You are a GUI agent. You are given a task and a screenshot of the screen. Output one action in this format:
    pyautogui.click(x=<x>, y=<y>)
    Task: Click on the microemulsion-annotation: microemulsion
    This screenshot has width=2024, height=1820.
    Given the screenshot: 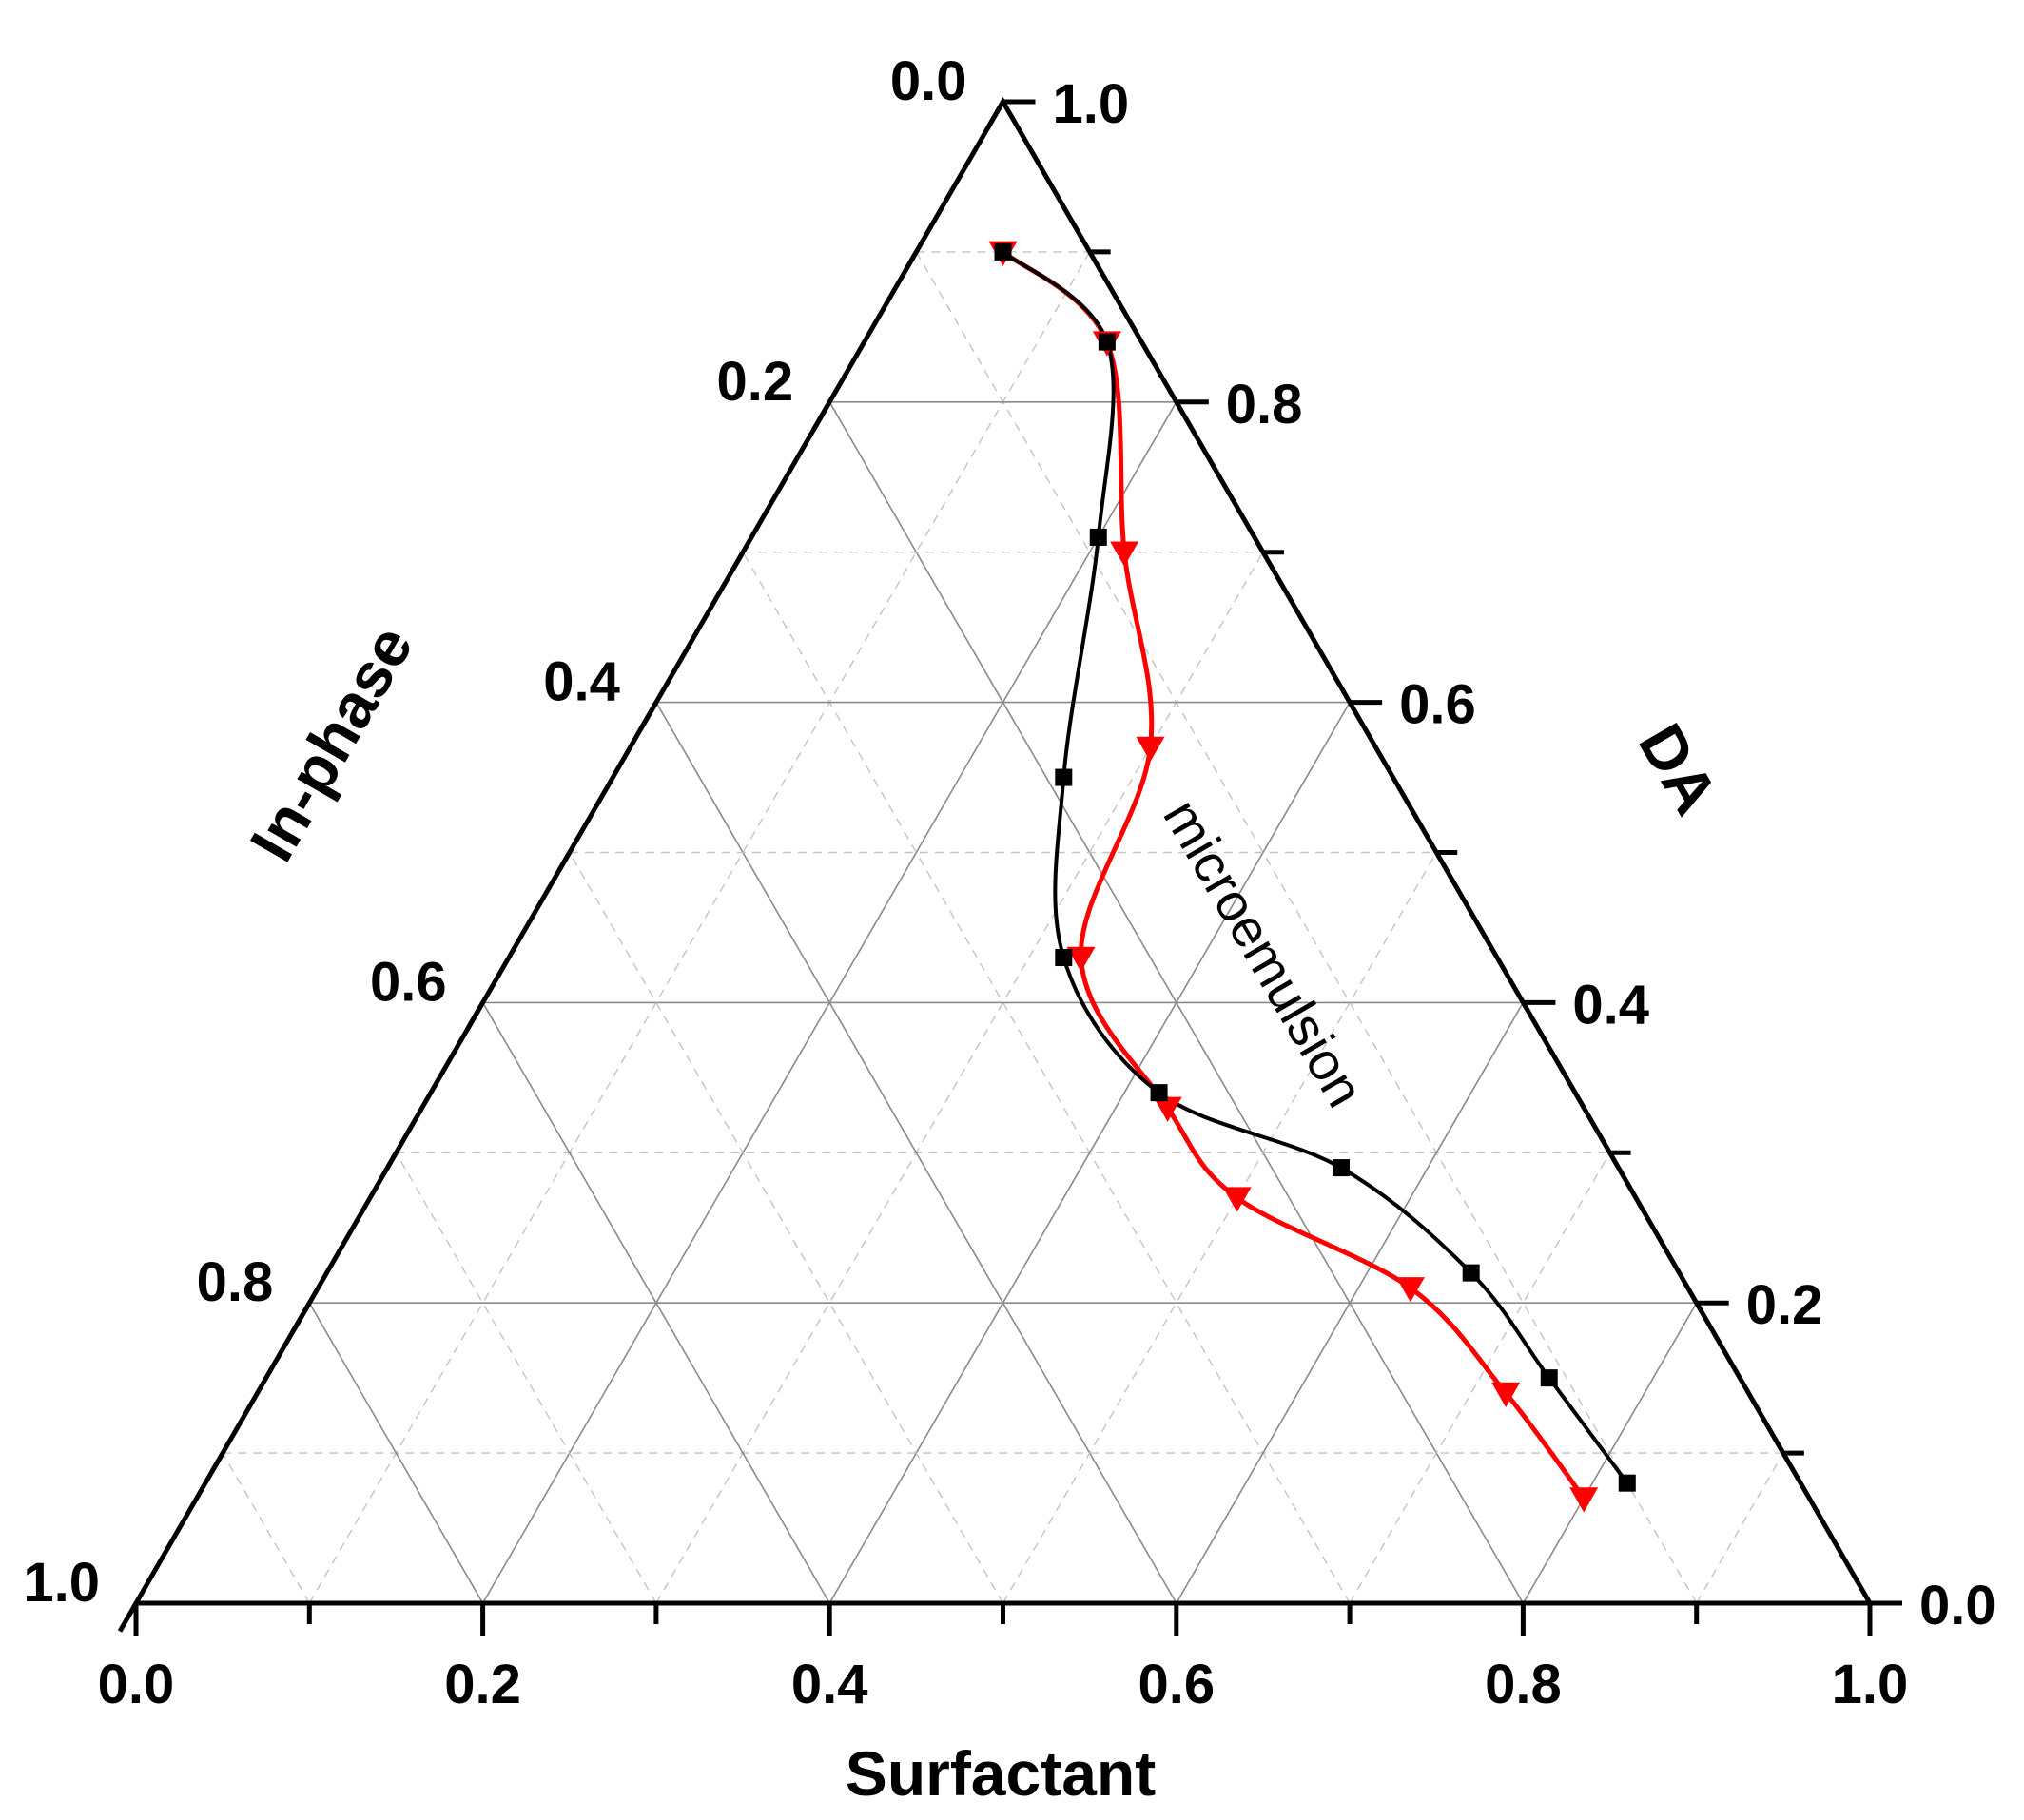 What is the action you would take?
    pyautogui.click(x=1263, y=952)
    